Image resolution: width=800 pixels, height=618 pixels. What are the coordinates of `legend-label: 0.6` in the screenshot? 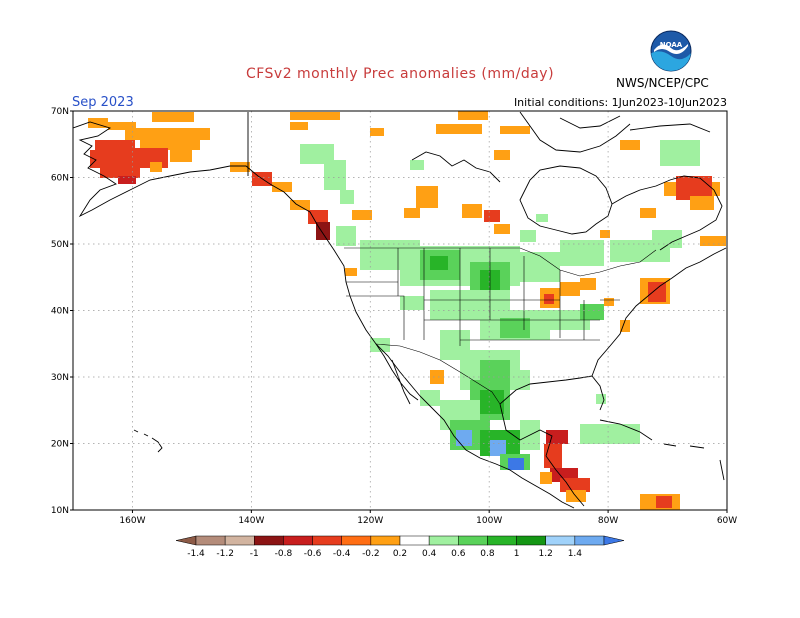 It's located at (458, 554).